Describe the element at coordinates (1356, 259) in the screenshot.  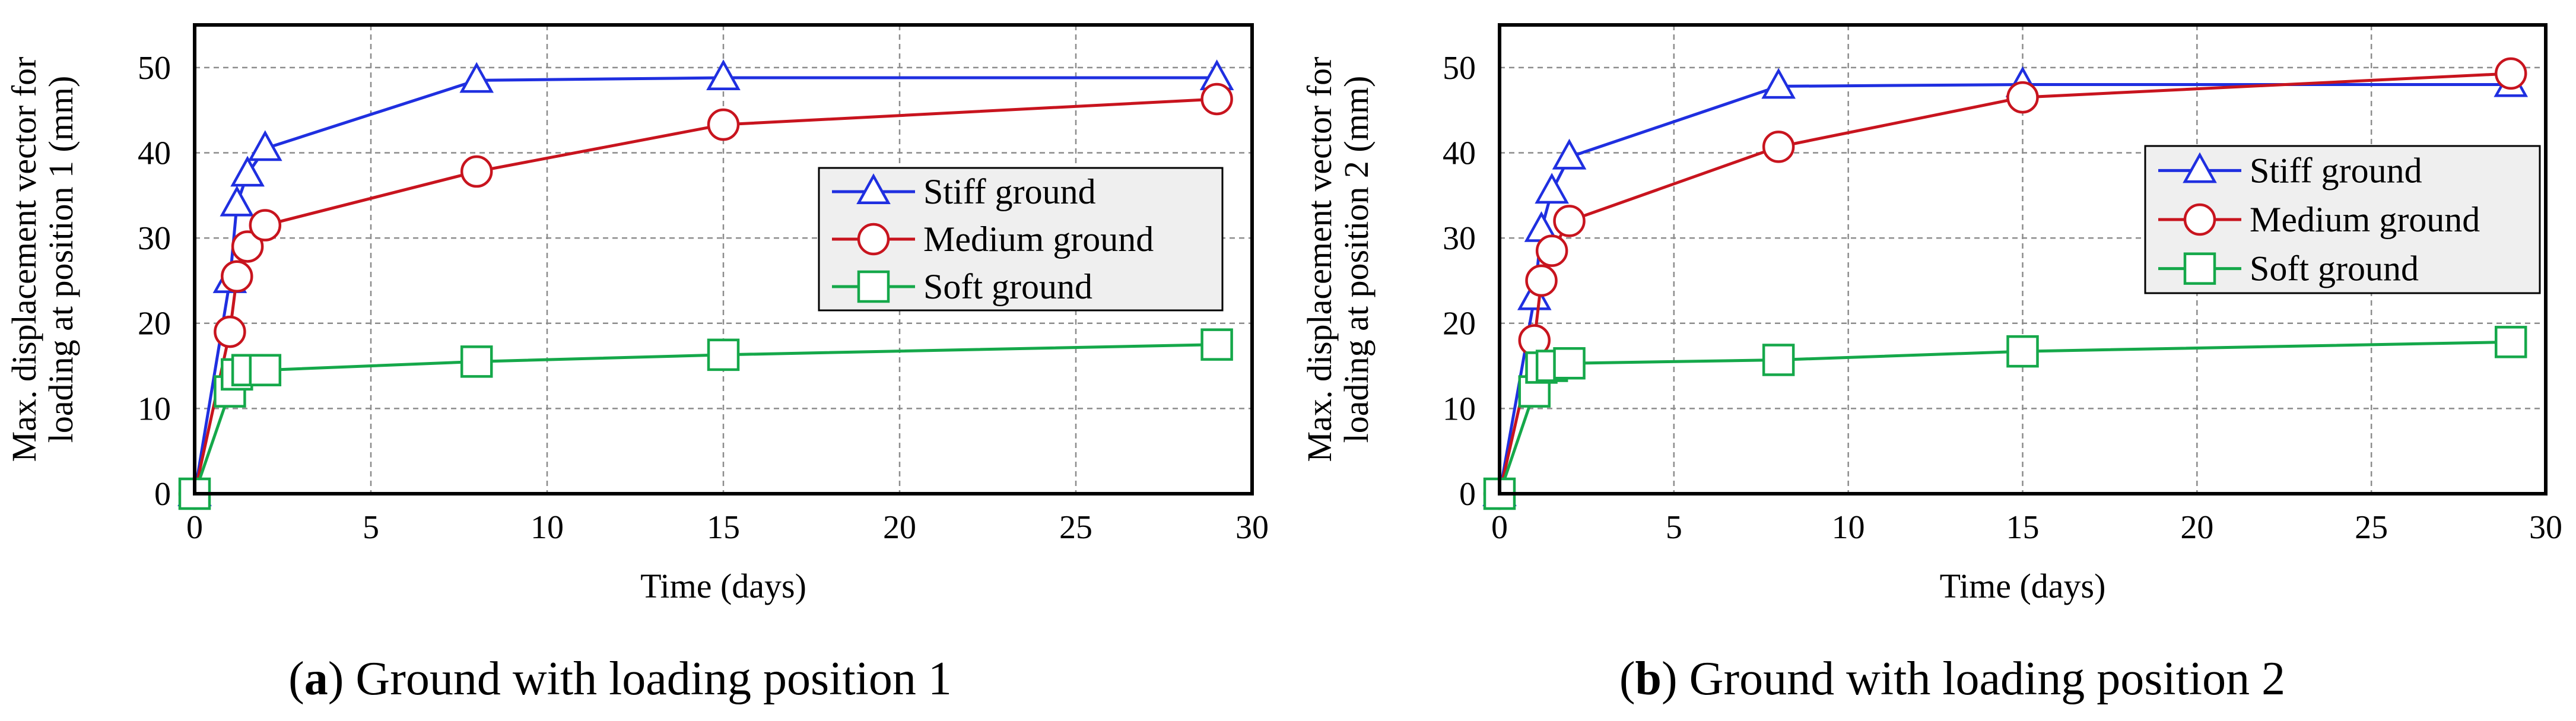
I see `y-axis-label: loading at position 2 (mm)` at that location.